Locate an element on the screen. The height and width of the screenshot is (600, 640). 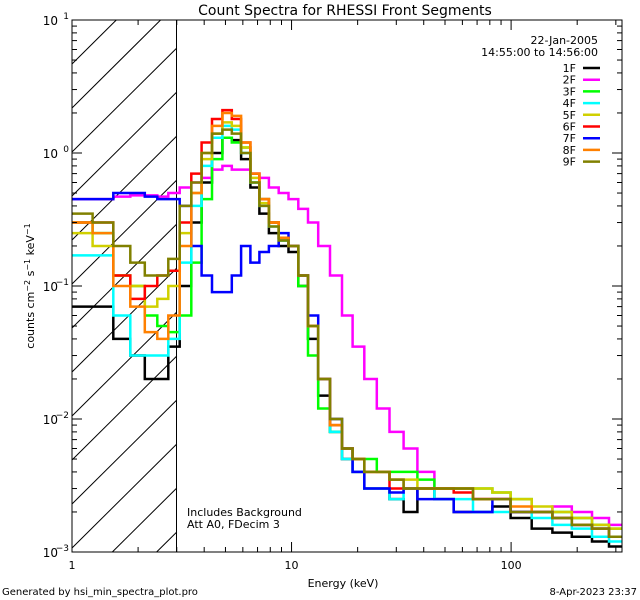
legend-label-1F: 1F is located at coordinates (569, 68).